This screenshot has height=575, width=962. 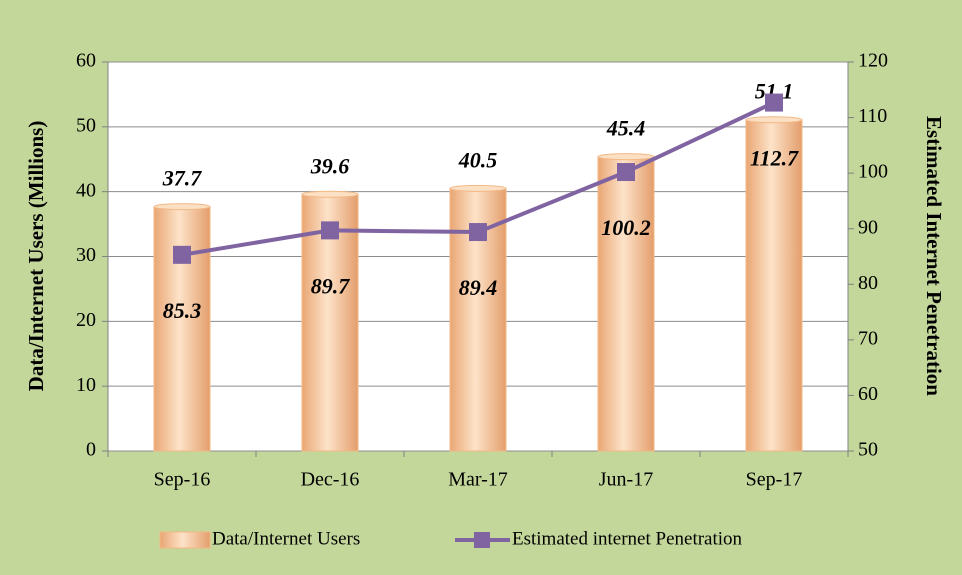 What do you see at coordinates (182, 310) in the screenshot?
I see `data-label: 85.3` at bounding box center [182, 310].